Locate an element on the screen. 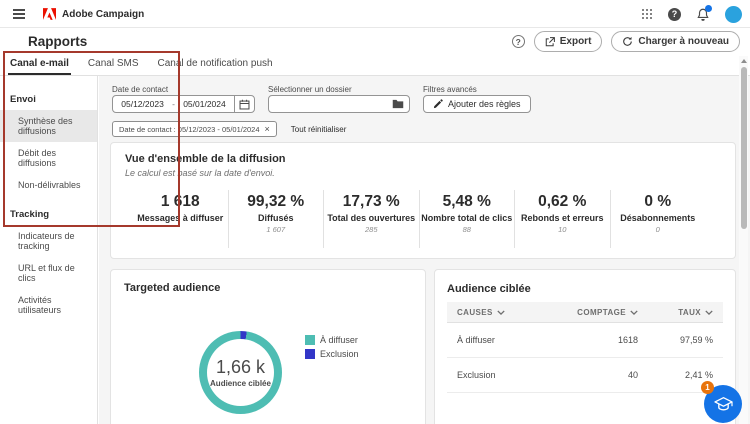 Image resolution: width=750 pixels, height=424 pixels. calendar-button is located at coordinates (244, 104).